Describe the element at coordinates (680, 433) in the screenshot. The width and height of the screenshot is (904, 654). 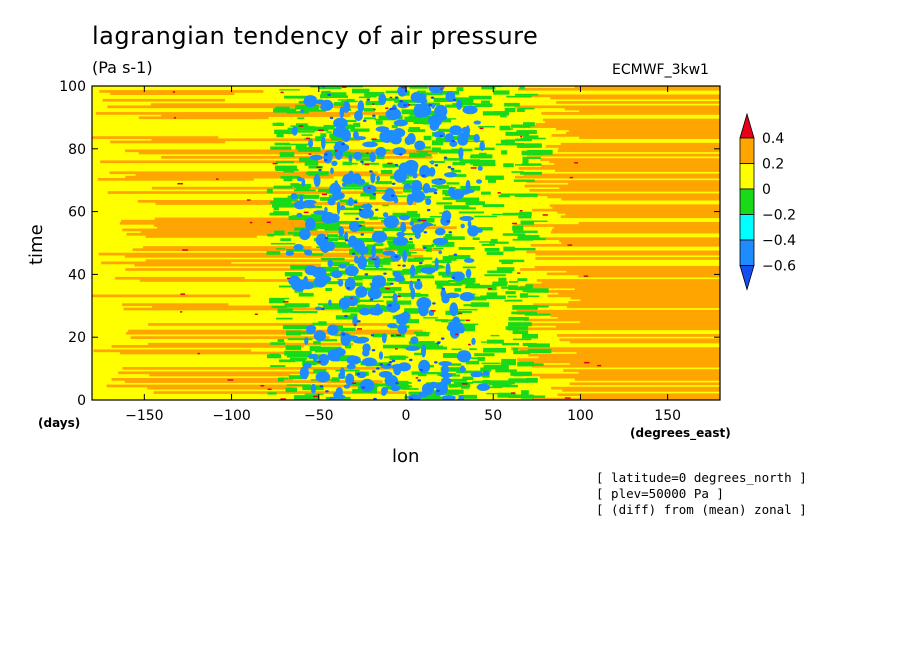
I see `x-axis-unit: (degrees_east)` at that location.